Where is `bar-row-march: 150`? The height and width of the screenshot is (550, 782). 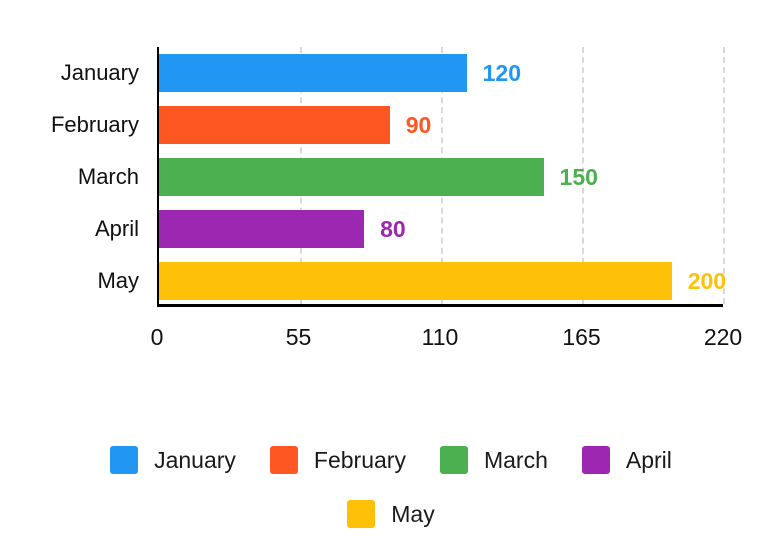
bar-row-march: 150 is located at coordinates (441, 177).